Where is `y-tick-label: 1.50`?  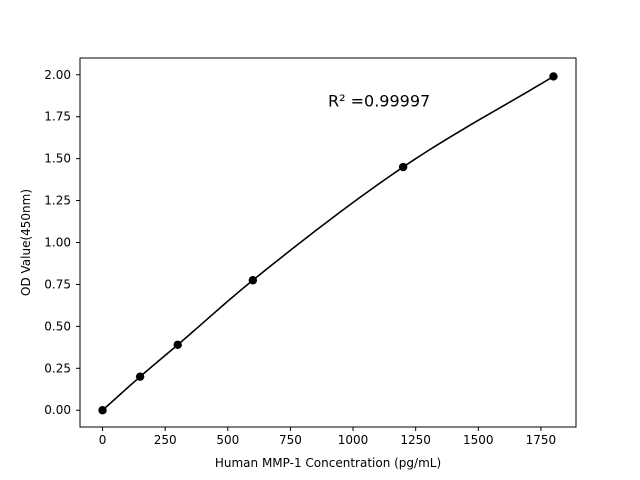
y-tick-label: 1.50 is located at coordinates (57, 159).